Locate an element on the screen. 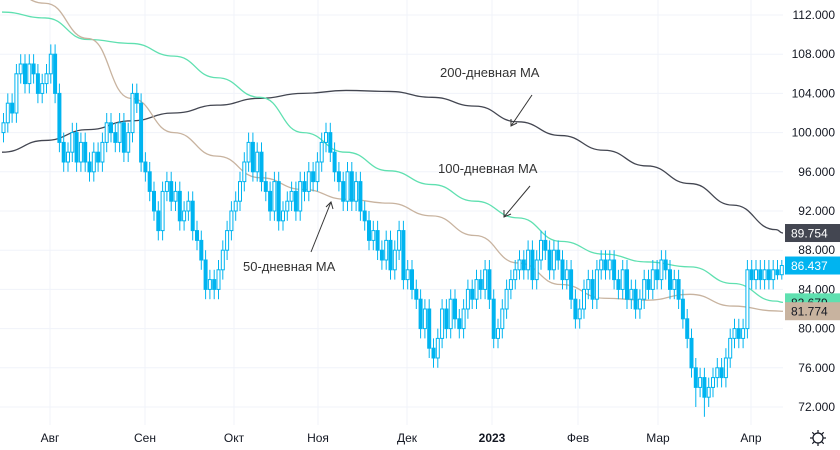  y-tick-label: 92.000 is located at coordinates (816, 211).